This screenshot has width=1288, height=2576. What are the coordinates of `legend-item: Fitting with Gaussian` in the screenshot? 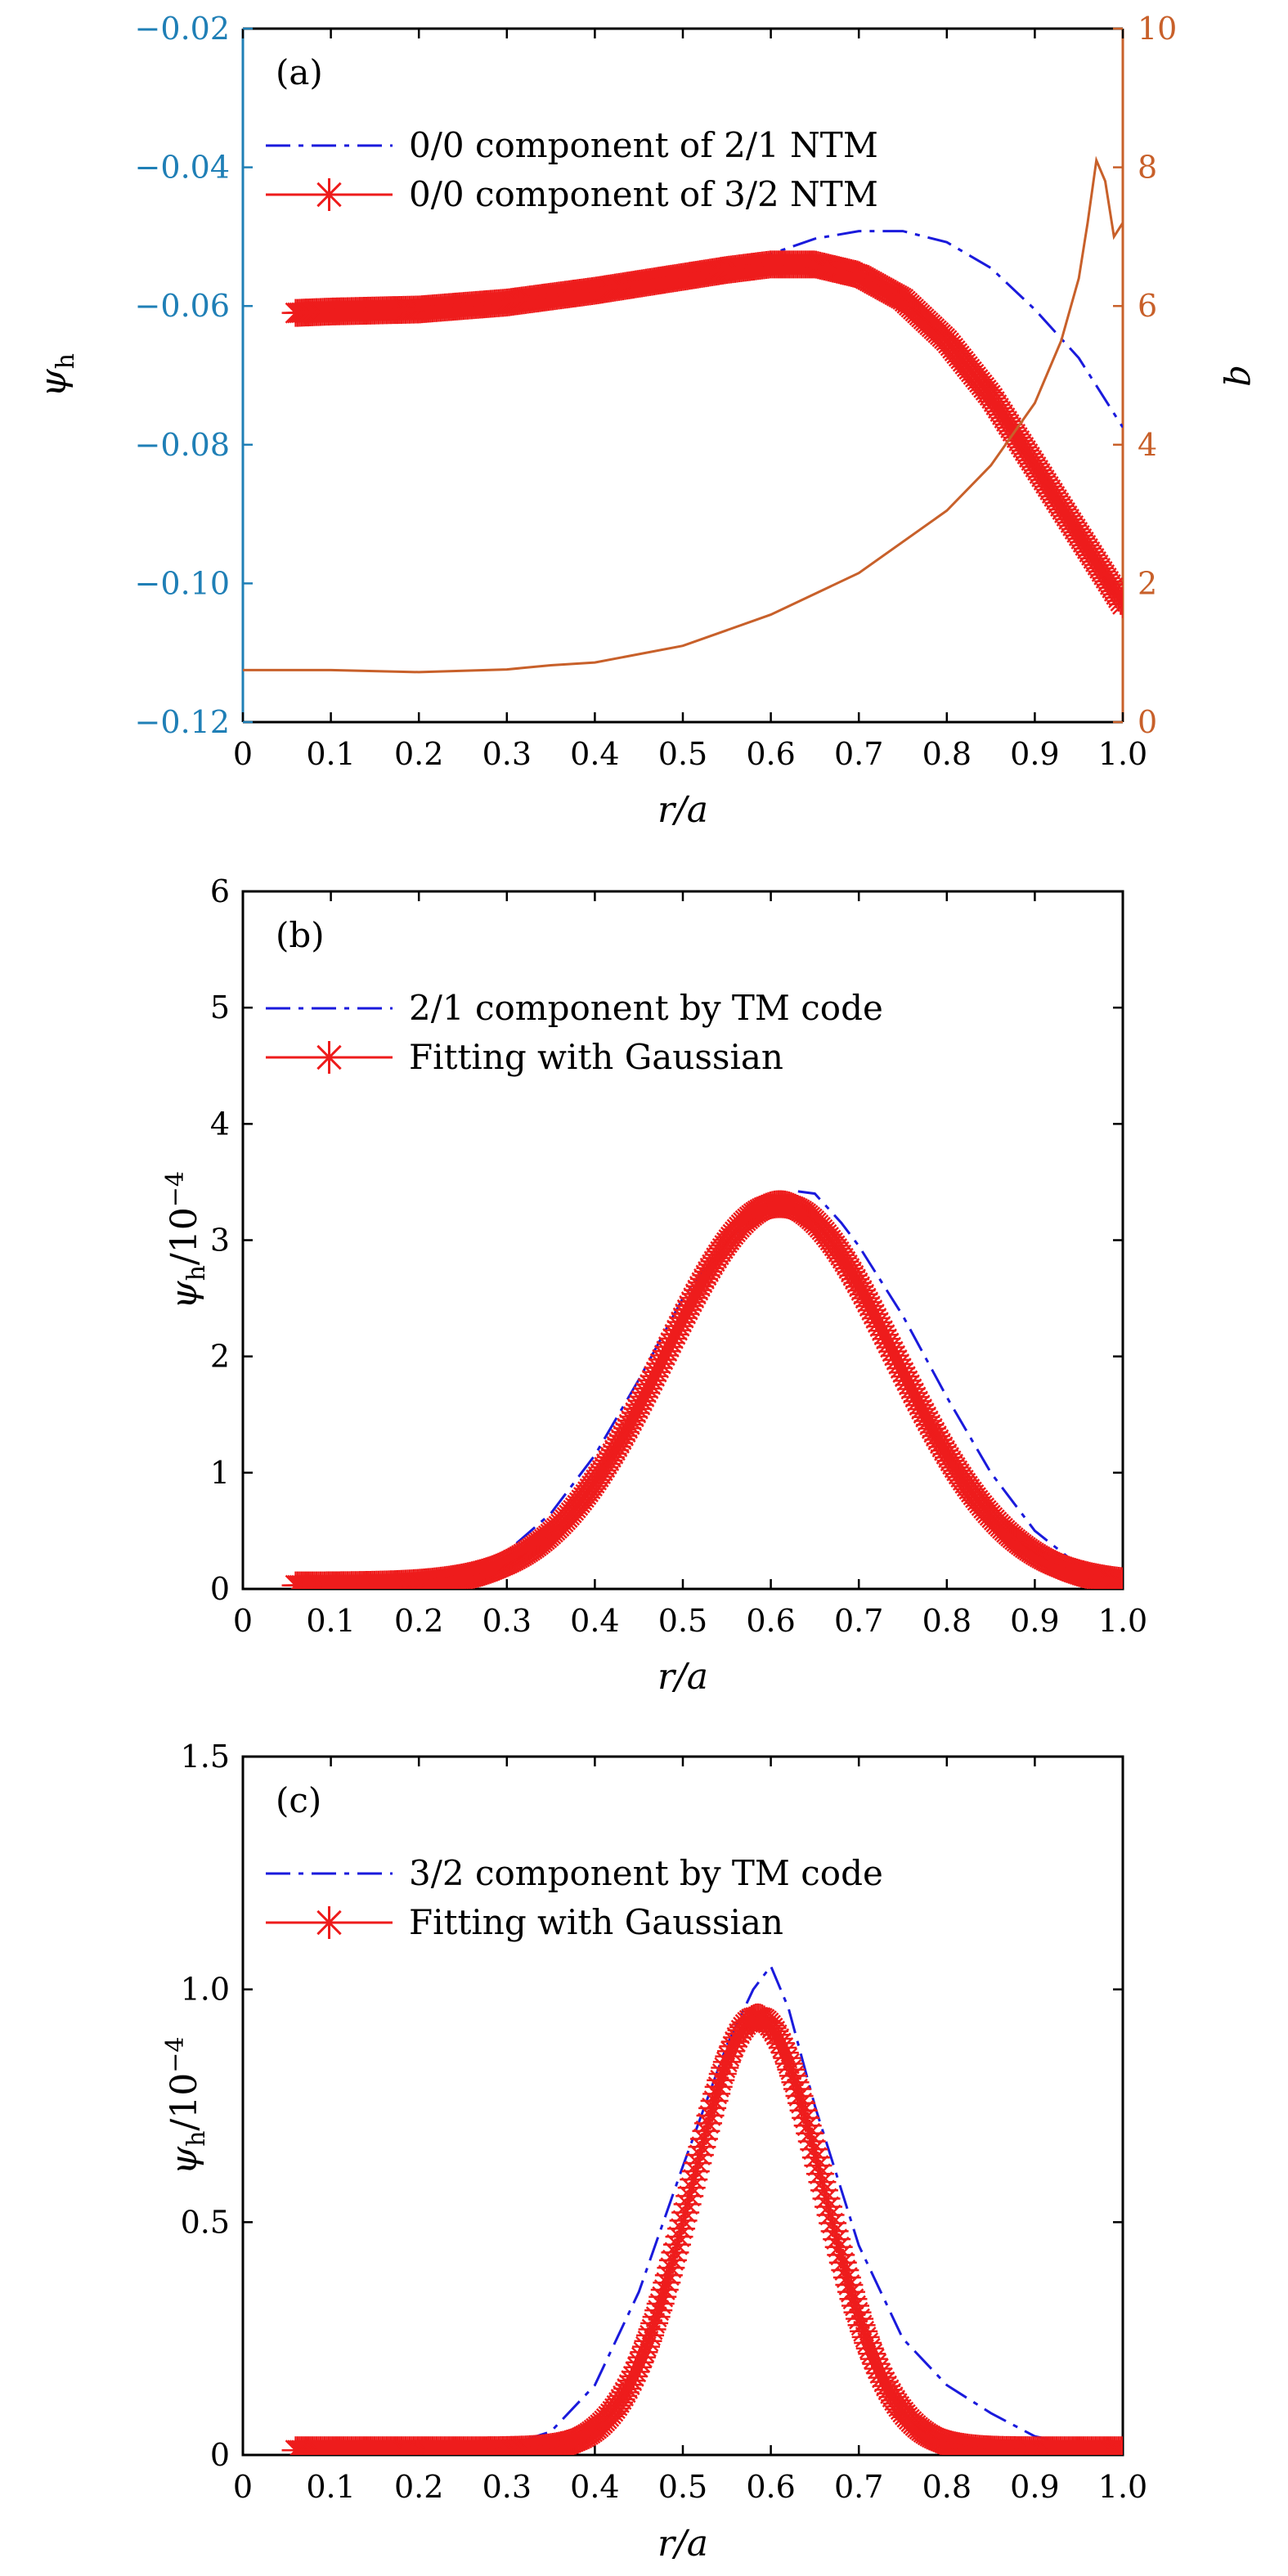 It's located at (524, 1922).